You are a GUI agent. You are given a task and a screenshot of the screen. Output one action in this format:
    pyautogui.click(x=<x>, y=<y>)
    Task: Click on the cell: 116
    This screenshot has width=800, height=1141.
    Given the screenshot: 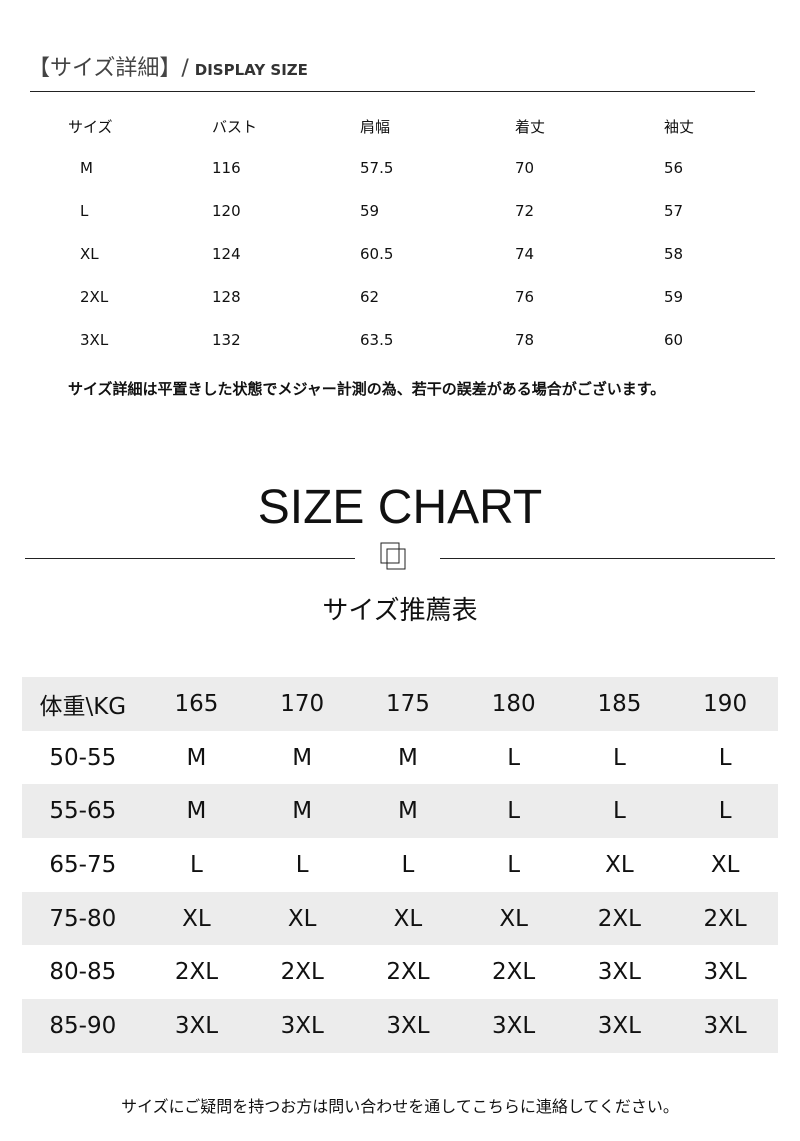 What is the action you would take?
    pyautogui.click(x=226, y=168)
    